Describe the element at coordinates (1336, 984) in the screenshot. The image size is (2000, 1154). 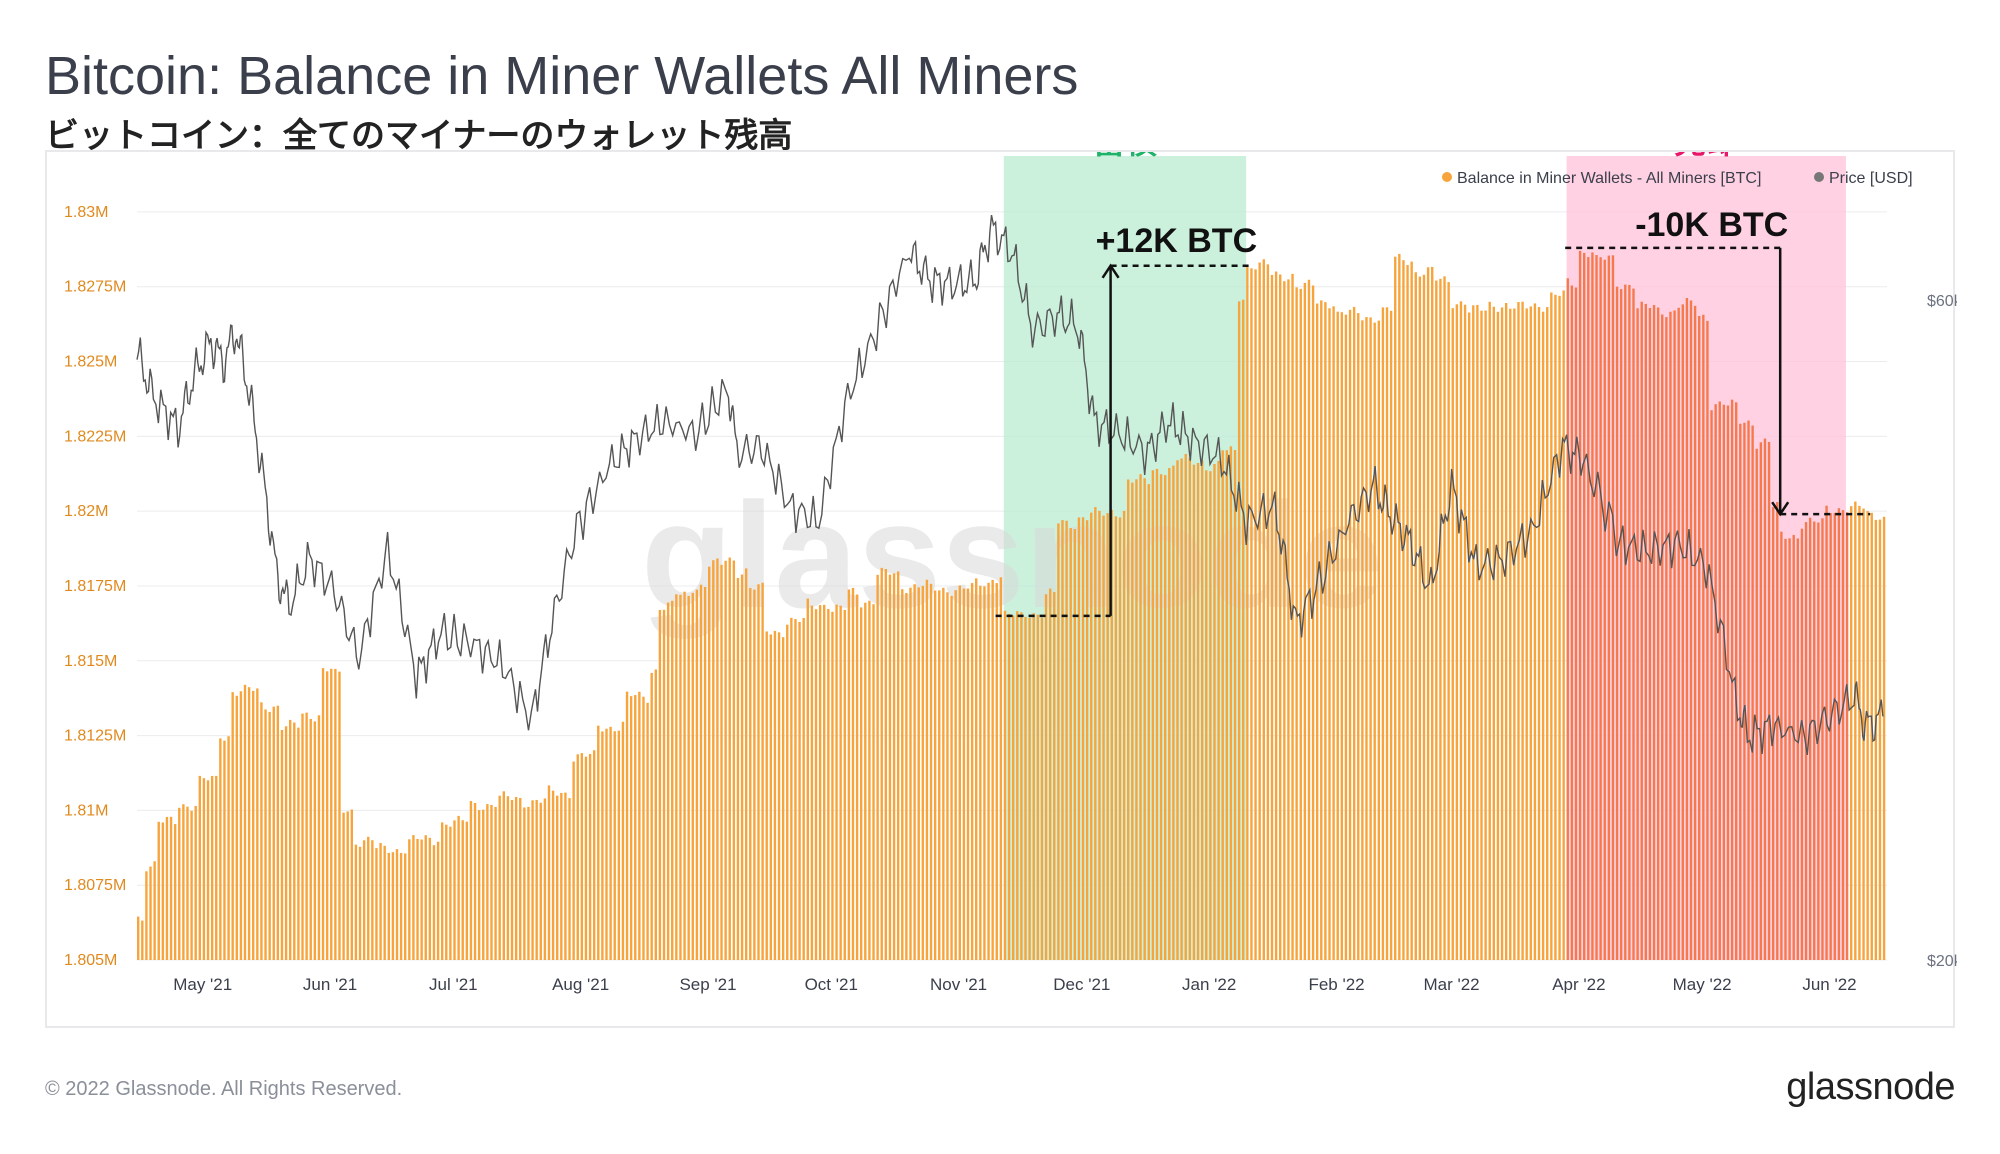
I see `x-tick: Feb '22` at that location.